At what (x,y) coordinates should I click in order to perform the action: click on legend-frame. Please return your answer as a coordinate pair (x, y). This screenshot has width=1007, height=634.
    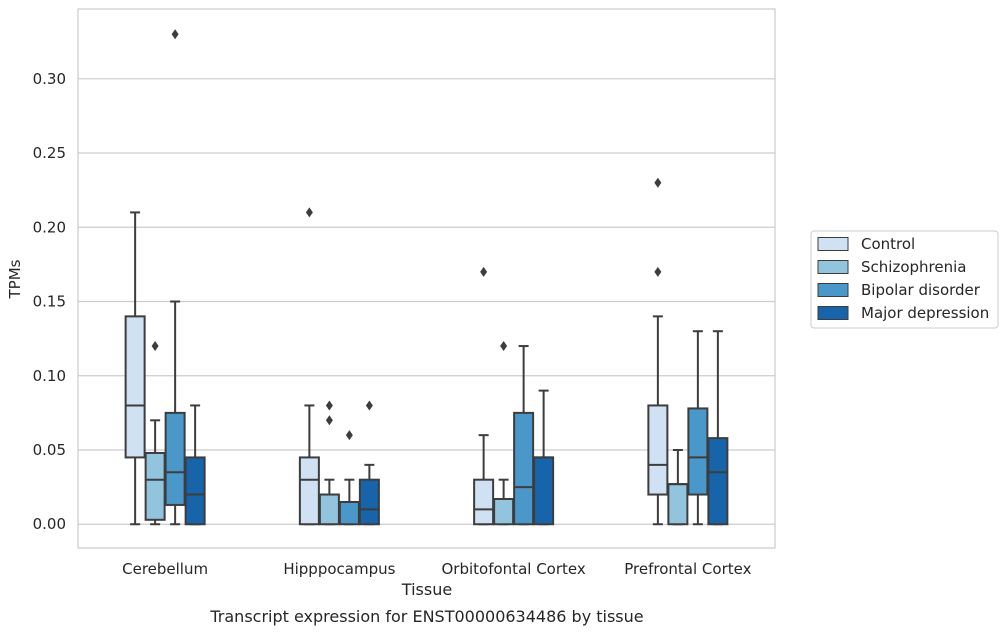
    Looking at the image, I should click on (904, 279).